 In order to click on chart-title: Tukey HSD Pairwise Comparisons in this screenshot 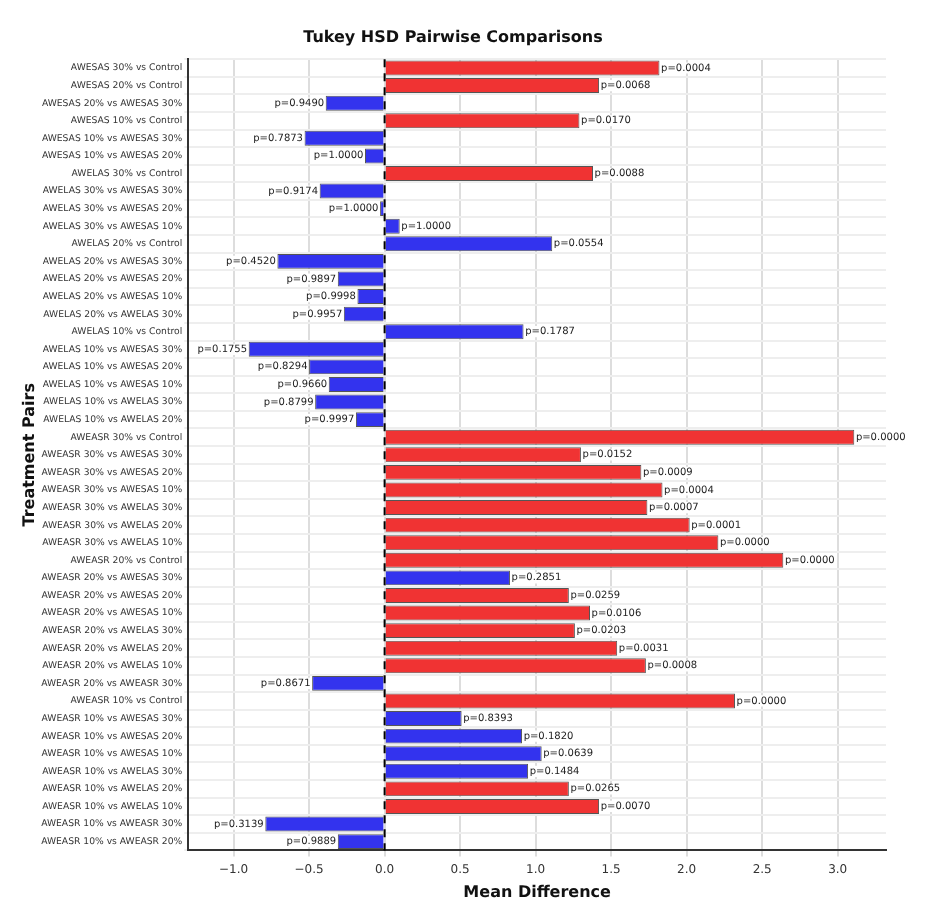, I will do `click(453, 36)`.